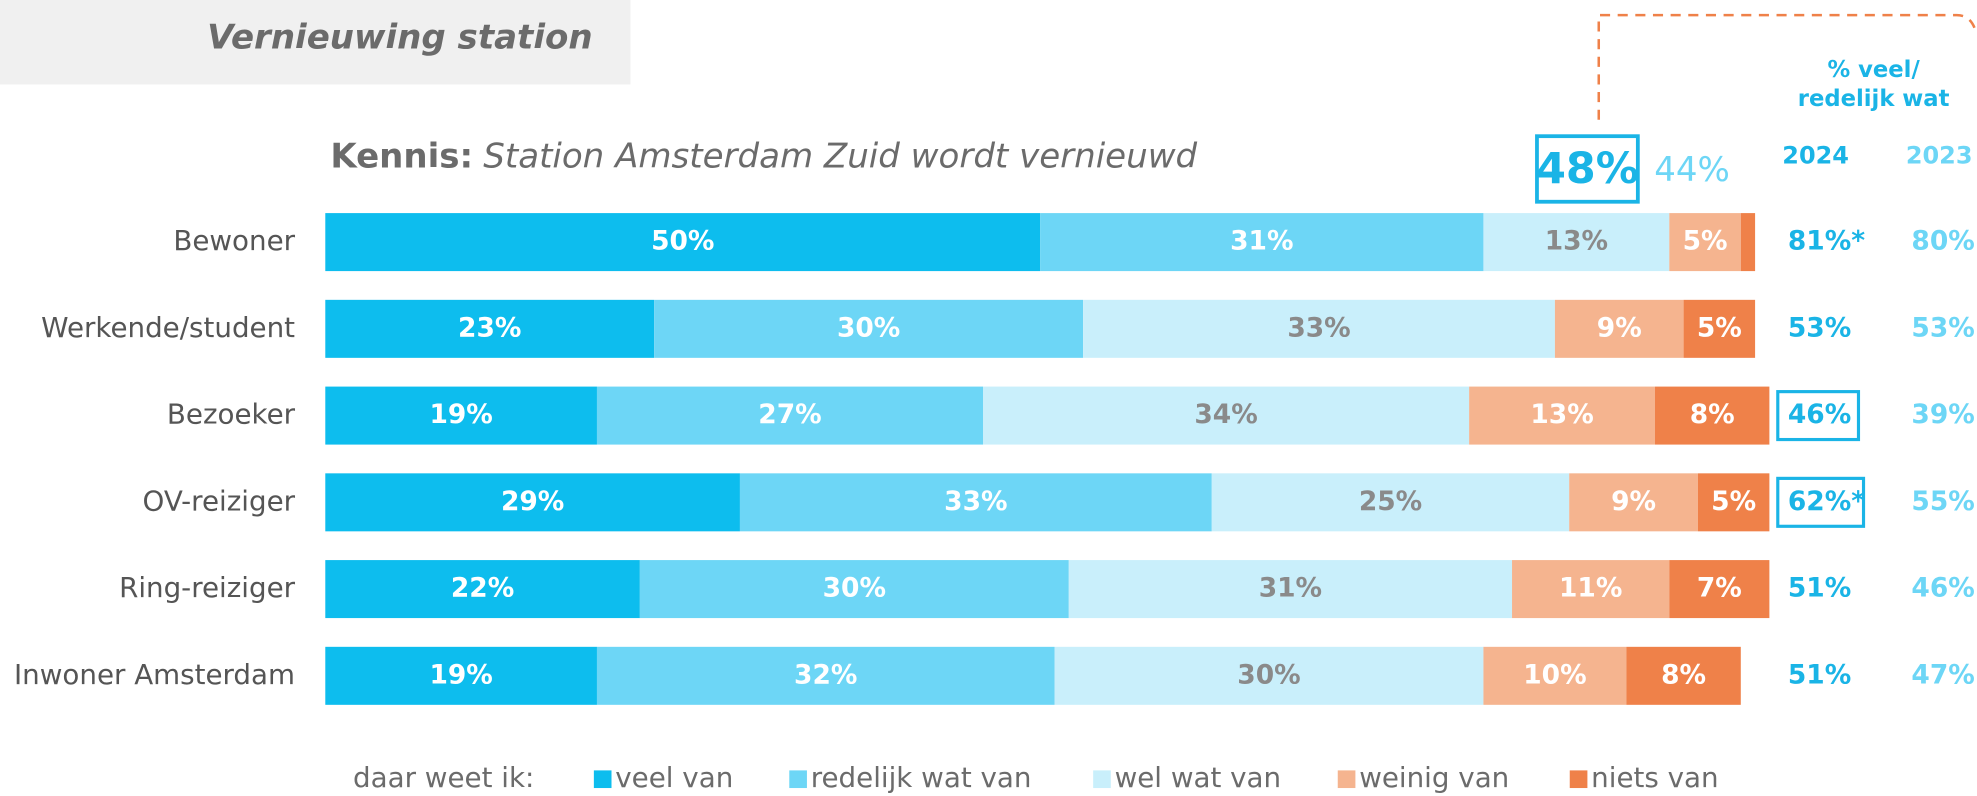 This screenshot has height=796, width=1977. Describe the element at coordinates (1815, 155) in the screenshot. I see `summary-year: 2024` at that location.